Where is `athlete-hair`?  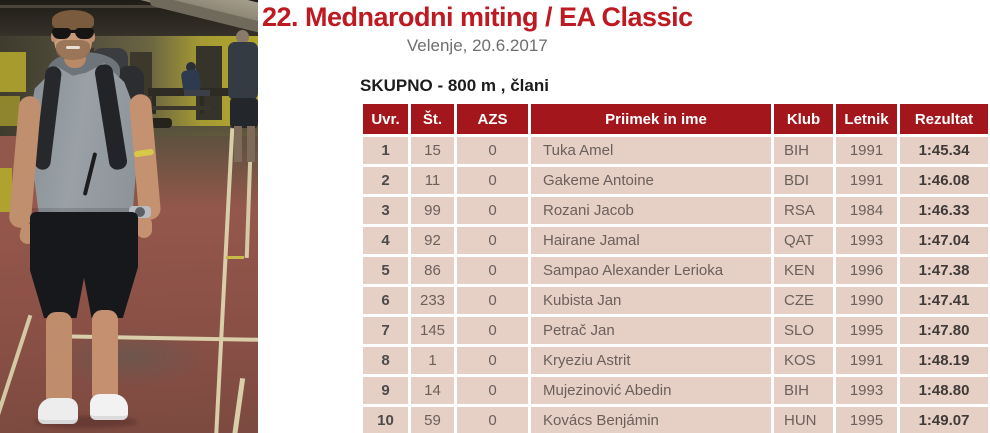 athlete-hair is located at coordinates (73, 20).